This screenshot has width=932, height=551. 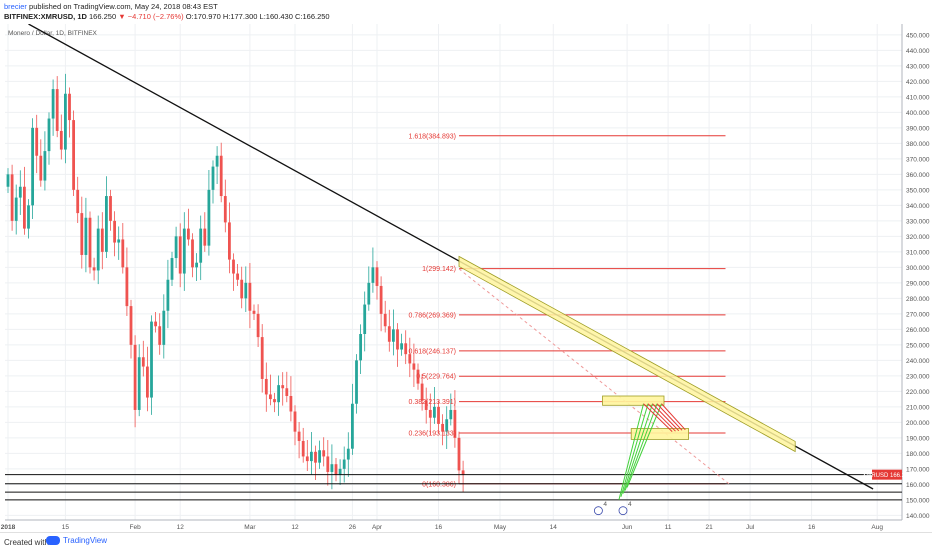 What do you see at coordinates (135, 527) in the screenshot?
I see `x-tick-label: Feb` at bounding box center [135, 527].